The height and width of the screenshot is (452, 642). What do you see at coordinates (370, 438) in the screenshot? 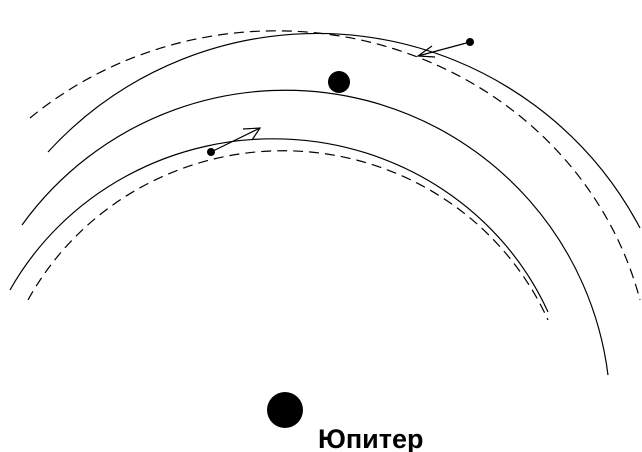
I see `jupiter-label: Юпитер` at bounding box center [370, 438].